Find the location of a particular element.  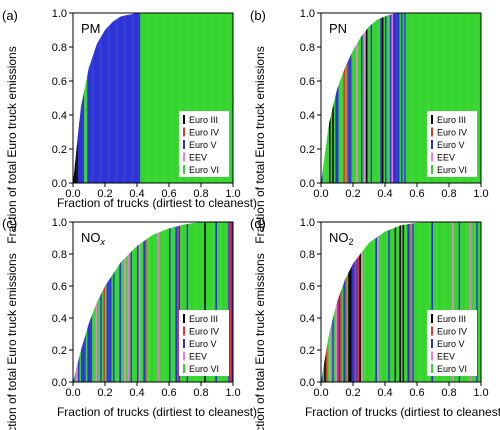

x-tick-label: 0.0 is located at coordinates (72, 393).